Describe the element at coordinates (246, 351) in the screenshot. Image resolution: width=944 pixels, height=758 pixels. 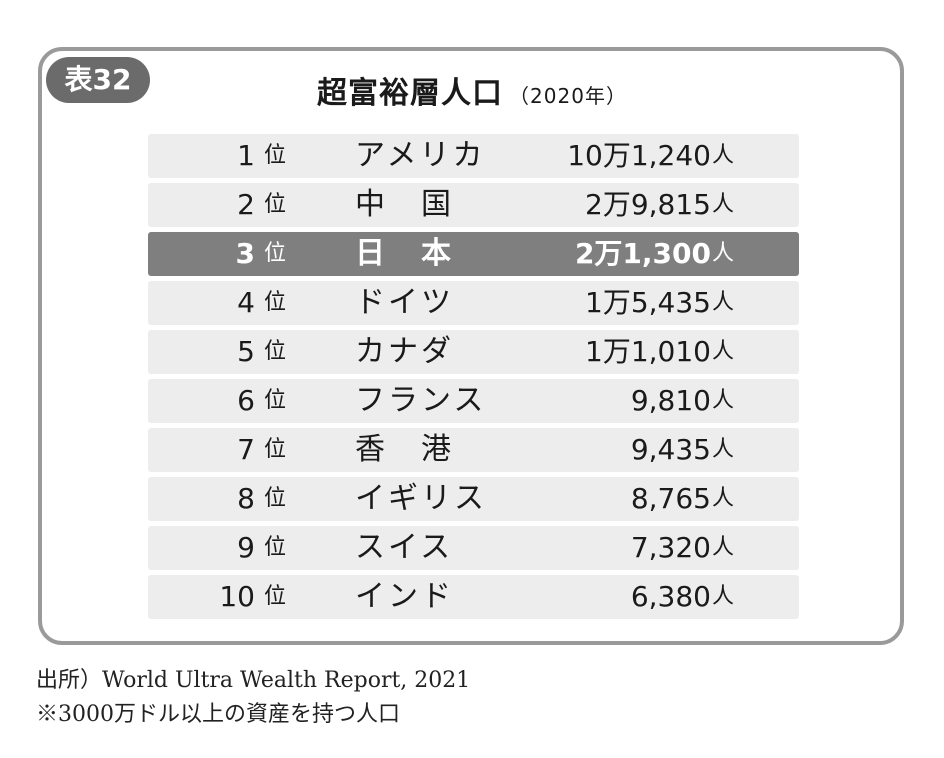
I see `rank-number: 5` at that location.